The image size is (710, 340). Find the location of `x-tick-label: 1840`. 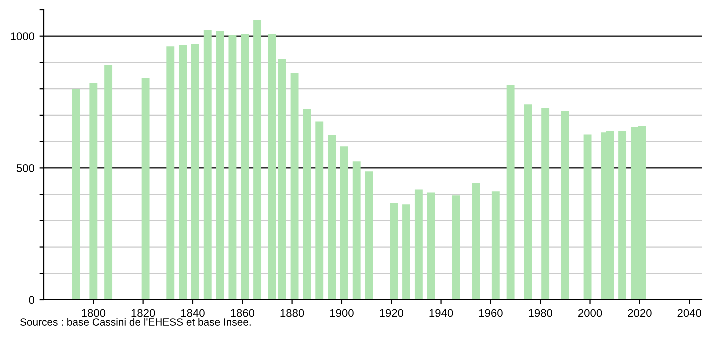

x-tick-label: 1840 is located at coordinates (193, 313).